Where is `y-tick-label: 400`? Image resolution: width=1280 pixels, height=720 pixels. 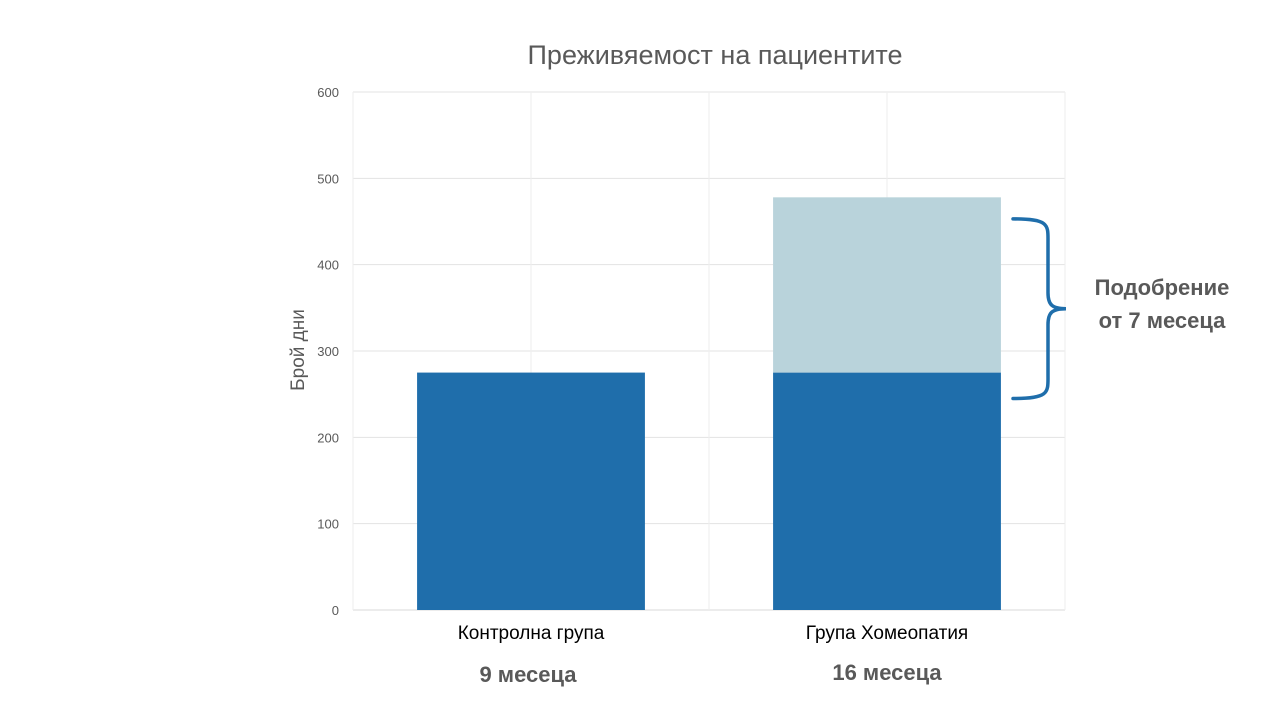 y-tick-label: 400 is located at coordinates (328, 265).